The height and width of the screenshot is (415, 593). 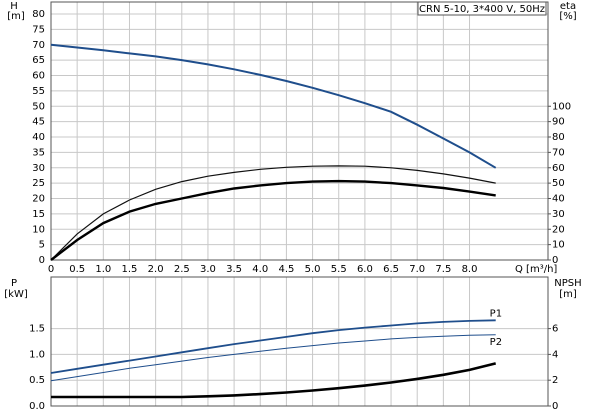 What do you see at coordinates (37, 380) in the screenshot?
I see `y-tick-label: 0.5` at bounding box center [37, 380].